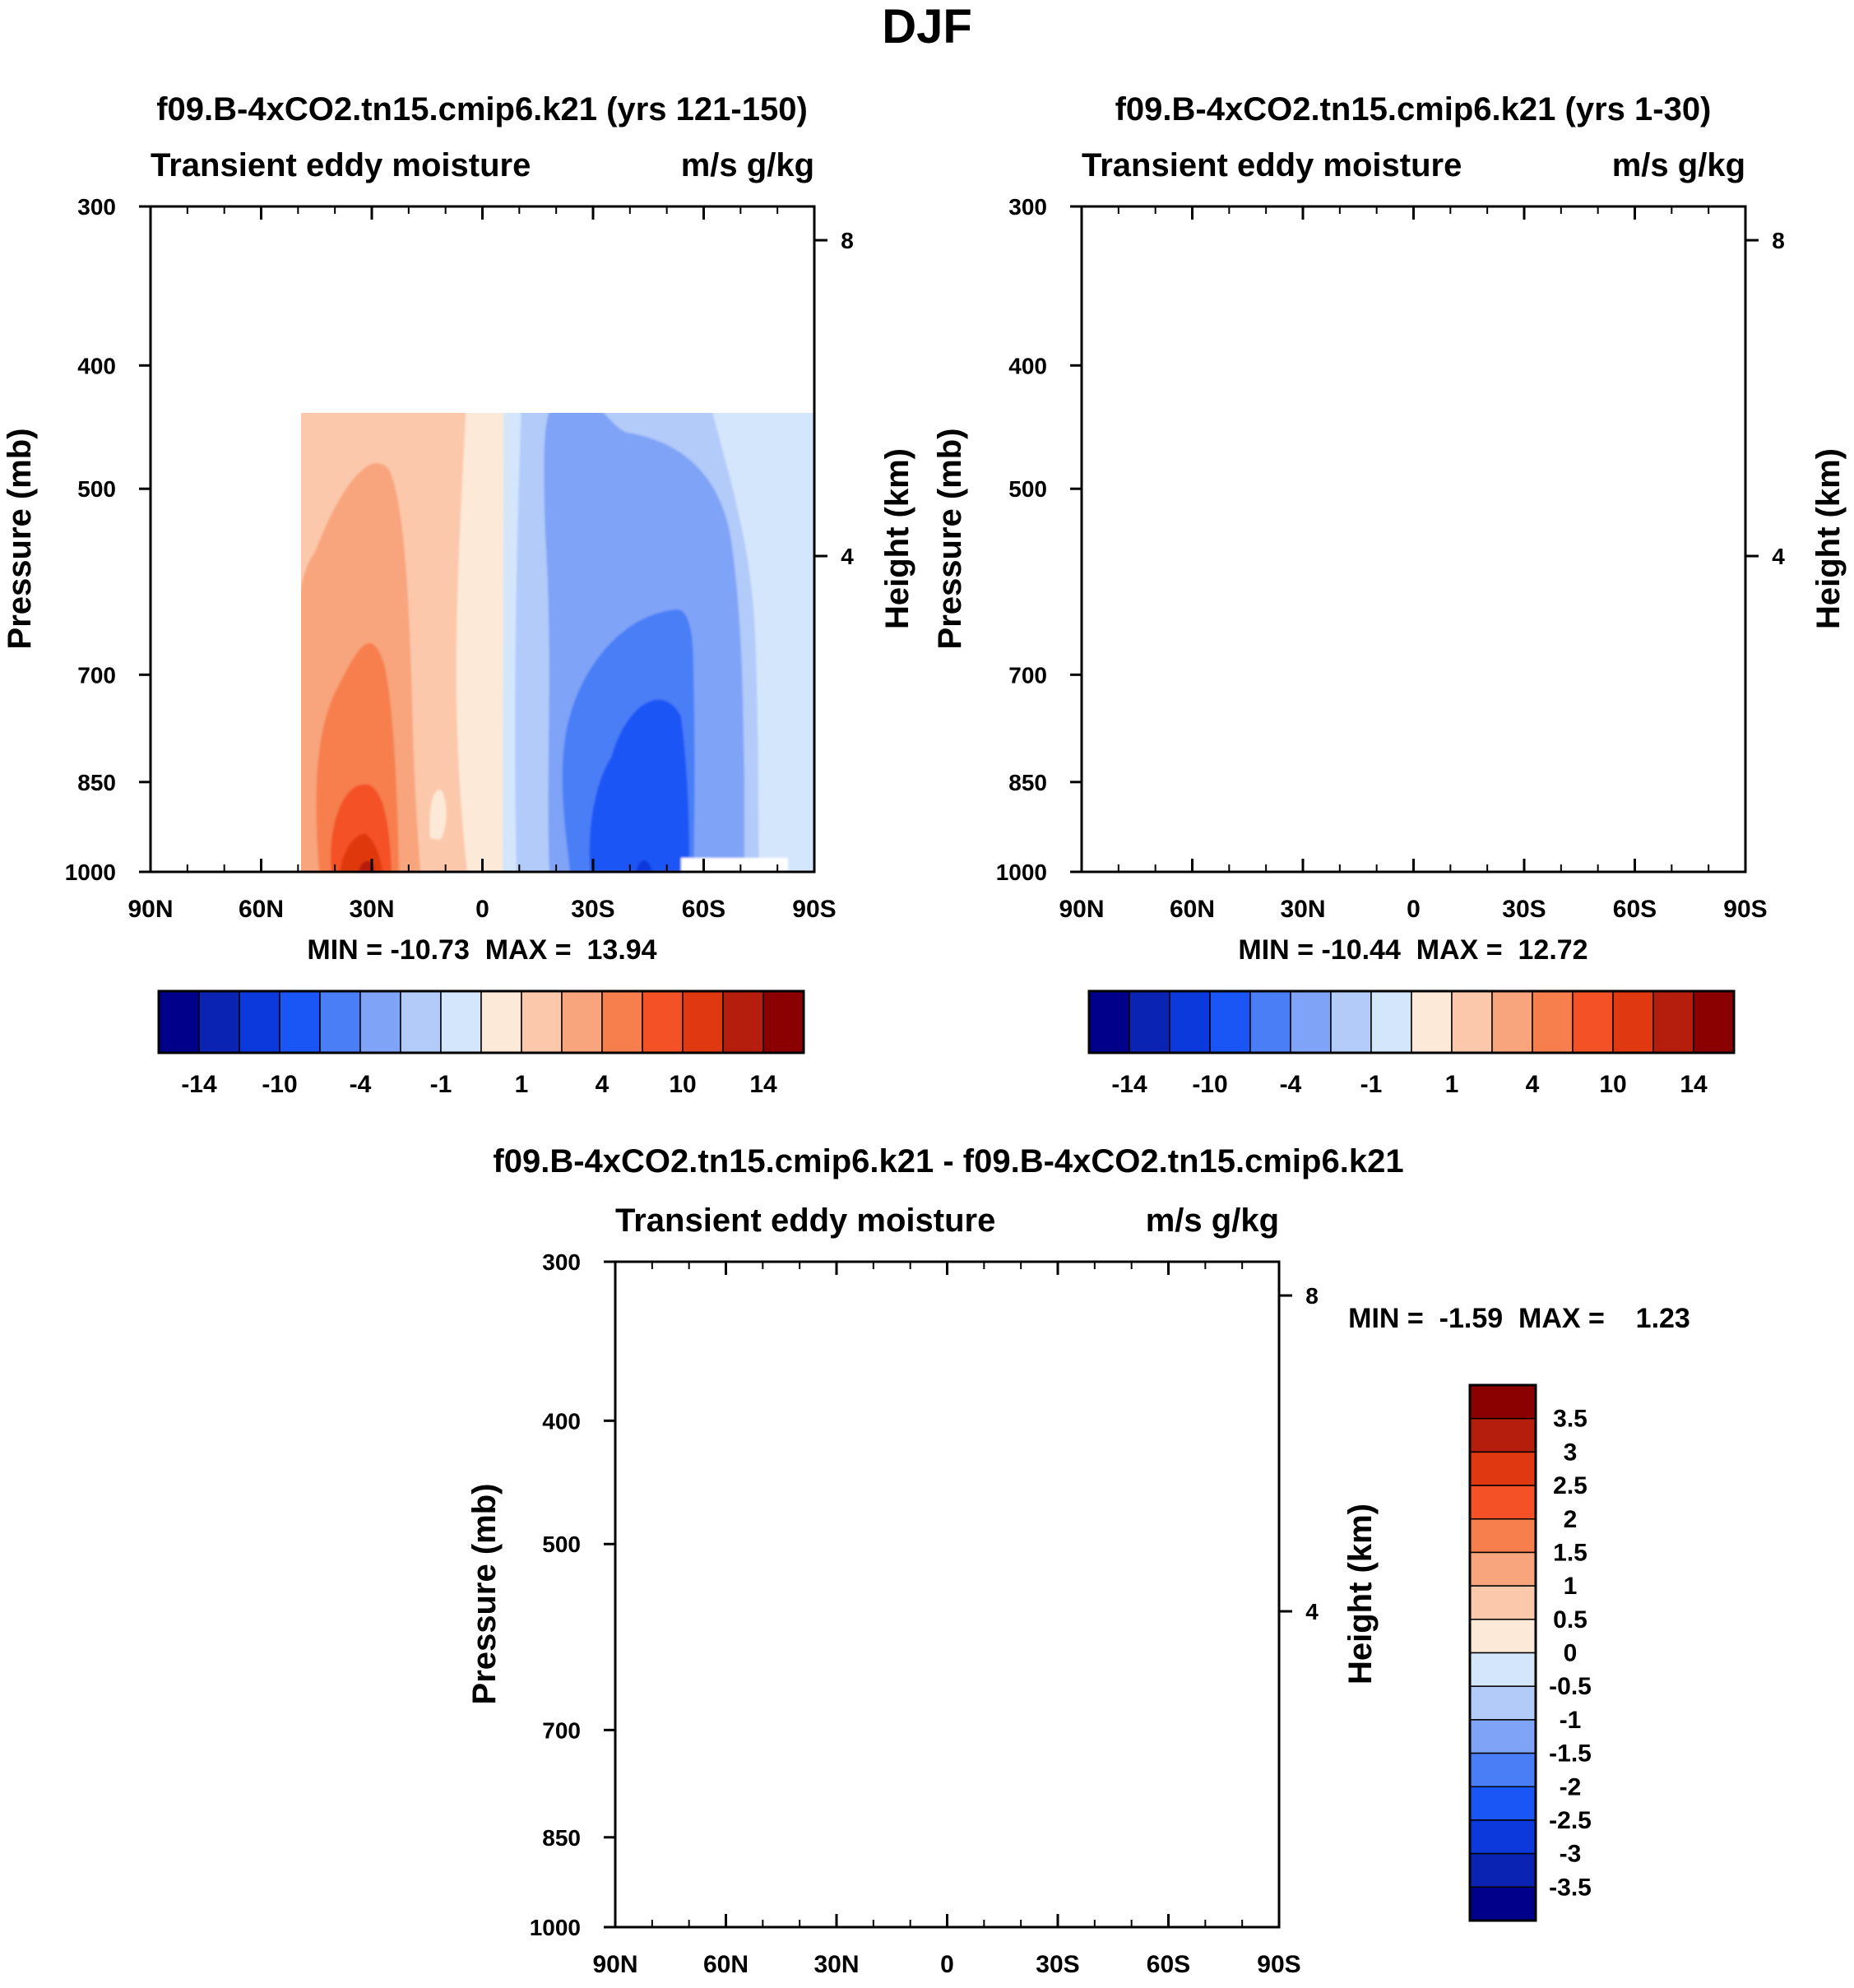 The width and height of the screenshot is (1854, 1988). I want to click on colorbar-label: -2.5, so click(1570, 1821).